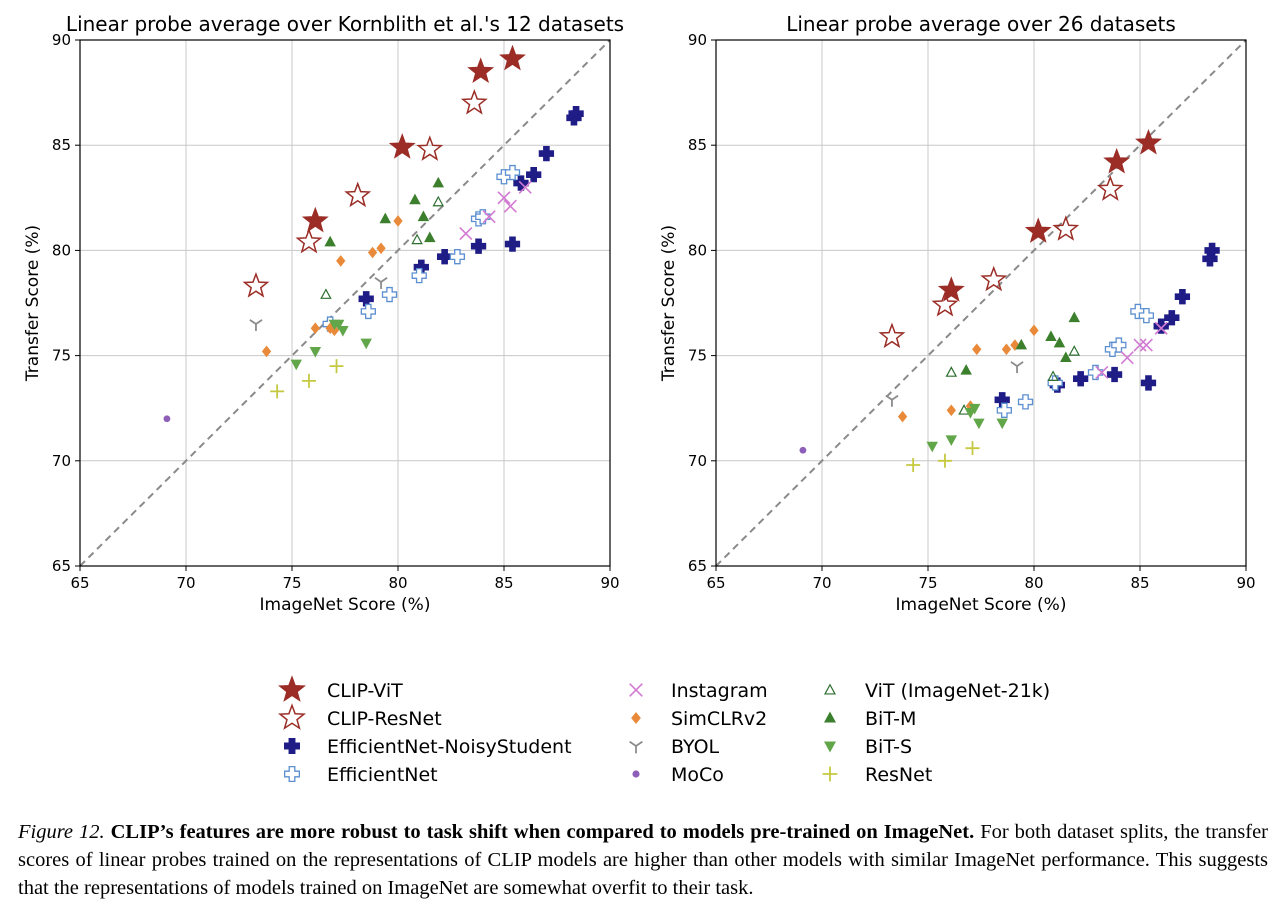 This screenshot has height=920, width=1286. I want to click on series-clipvit, so click(413, 138).